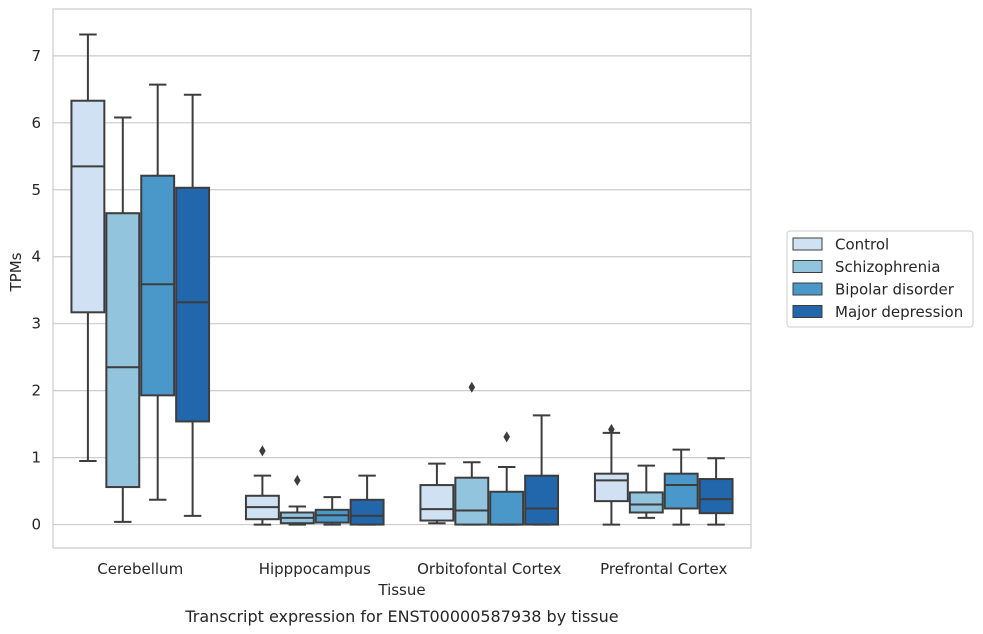  What do you see at coordinates (36, 257) in the screenshot?
I see `y-tick-label: 4` at bounding box center [36, 257].